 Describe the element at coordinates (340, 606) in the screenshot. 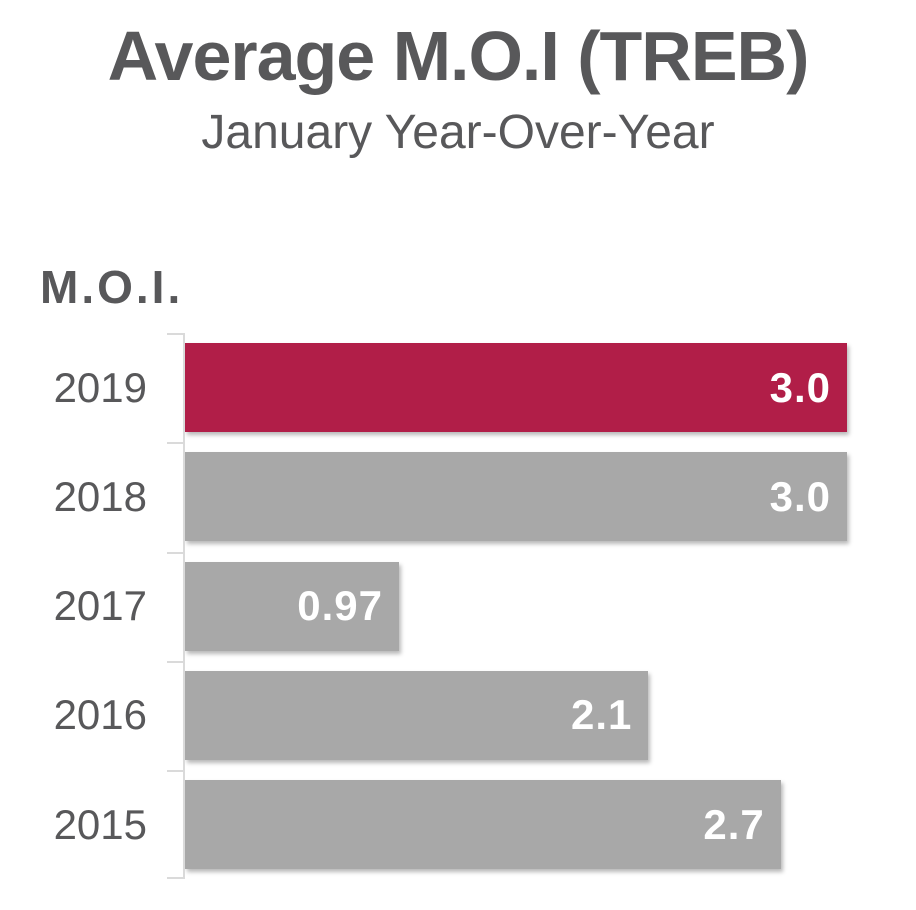

I see `bar-value-label: 0.97` at that location.